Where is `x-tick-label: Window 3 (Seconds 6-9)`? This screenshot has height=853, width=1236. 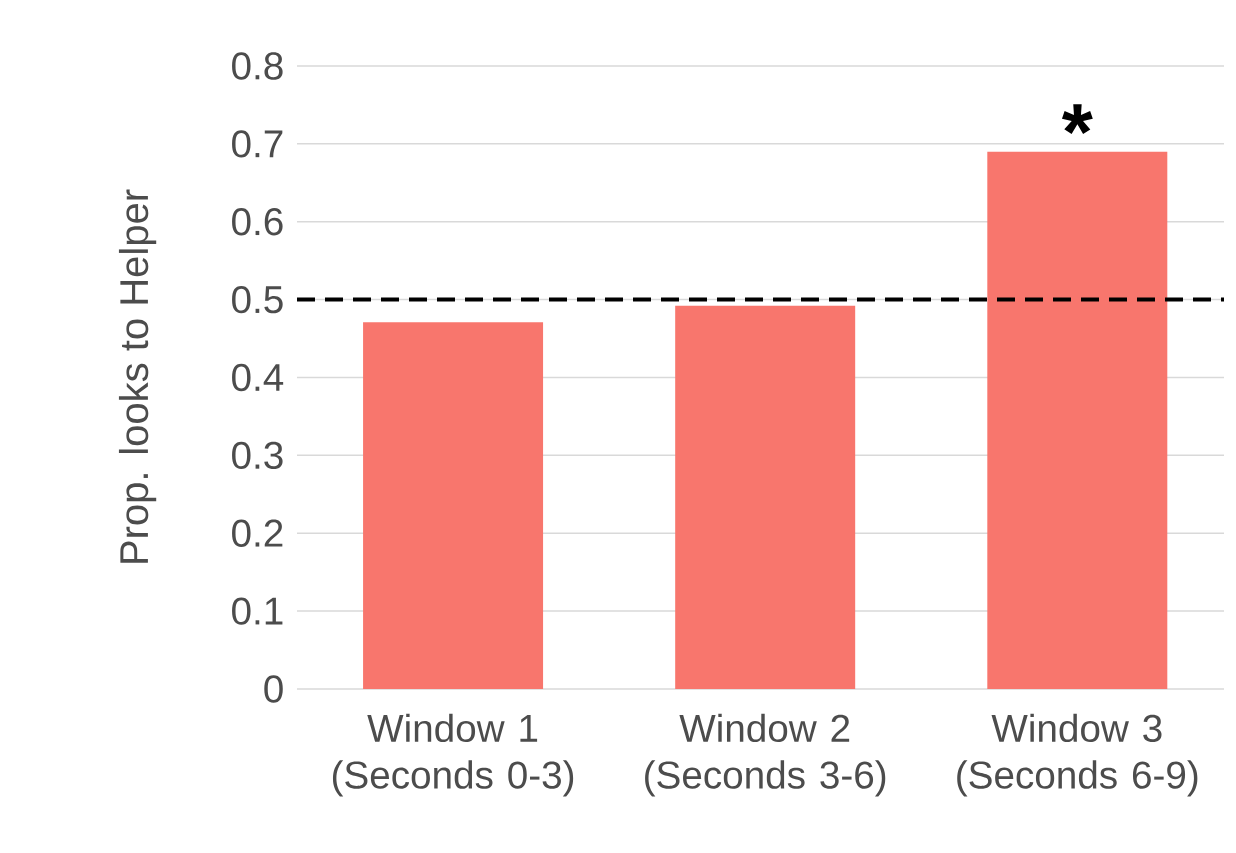 x-tick-label: Window 3 (Seconds 6-9) is located at coordinates (1077, 755).